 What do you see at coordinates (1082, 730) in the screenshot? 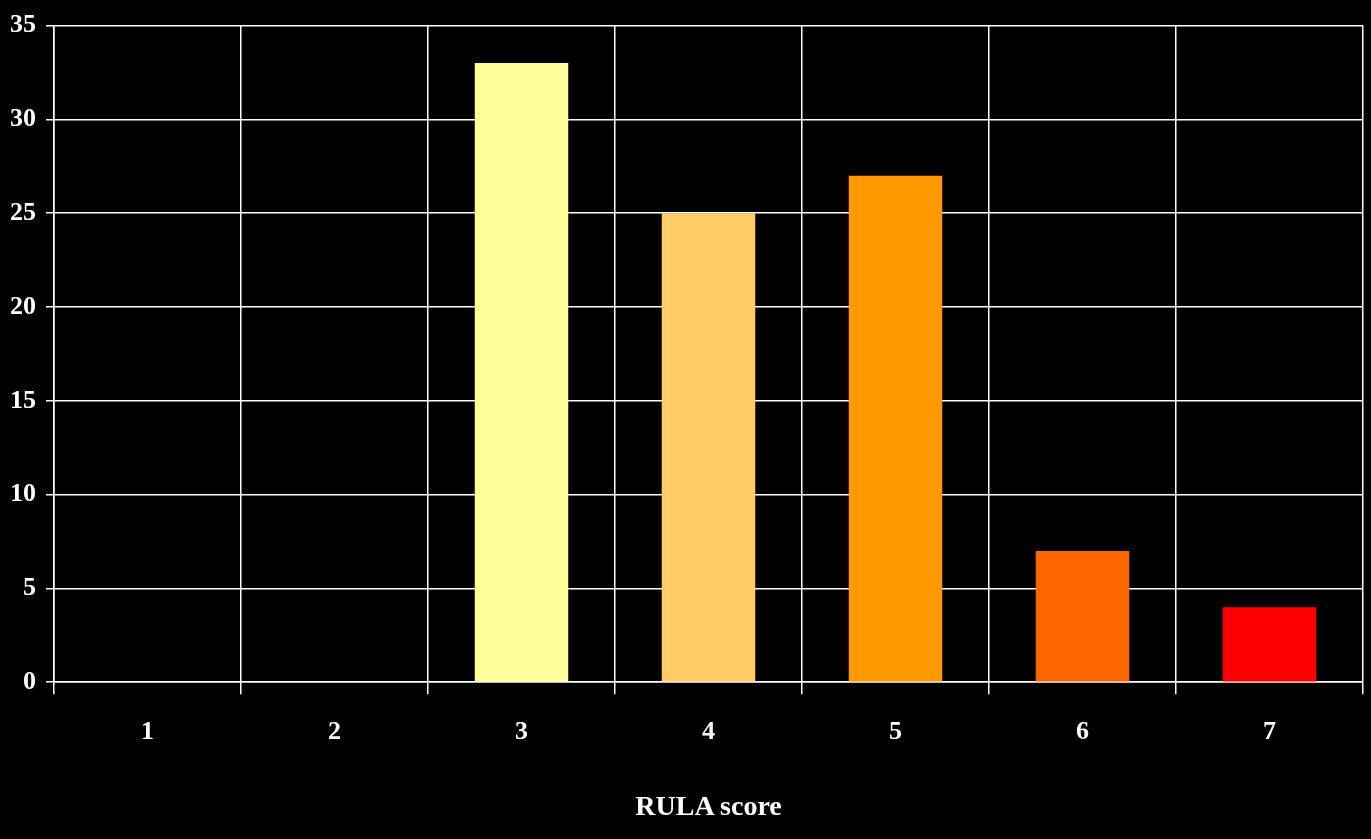
I see `x-tick-label: 6` at bounding box center [1082, 730].